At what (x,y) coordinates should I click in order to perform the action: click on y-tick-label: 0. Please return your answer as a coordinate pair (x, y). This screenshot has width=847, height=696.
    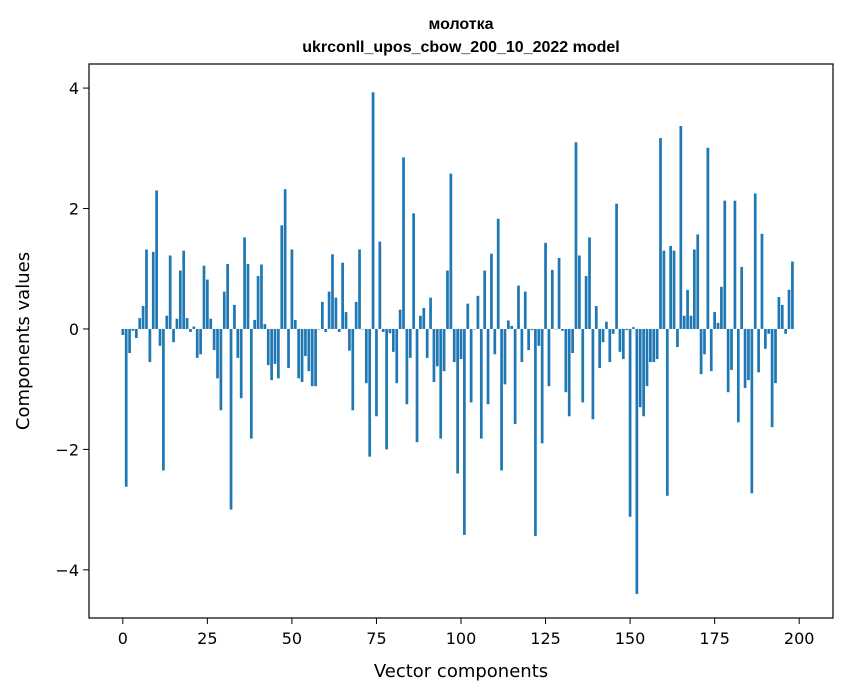
    Looking at the image, I should click on (74, 329).